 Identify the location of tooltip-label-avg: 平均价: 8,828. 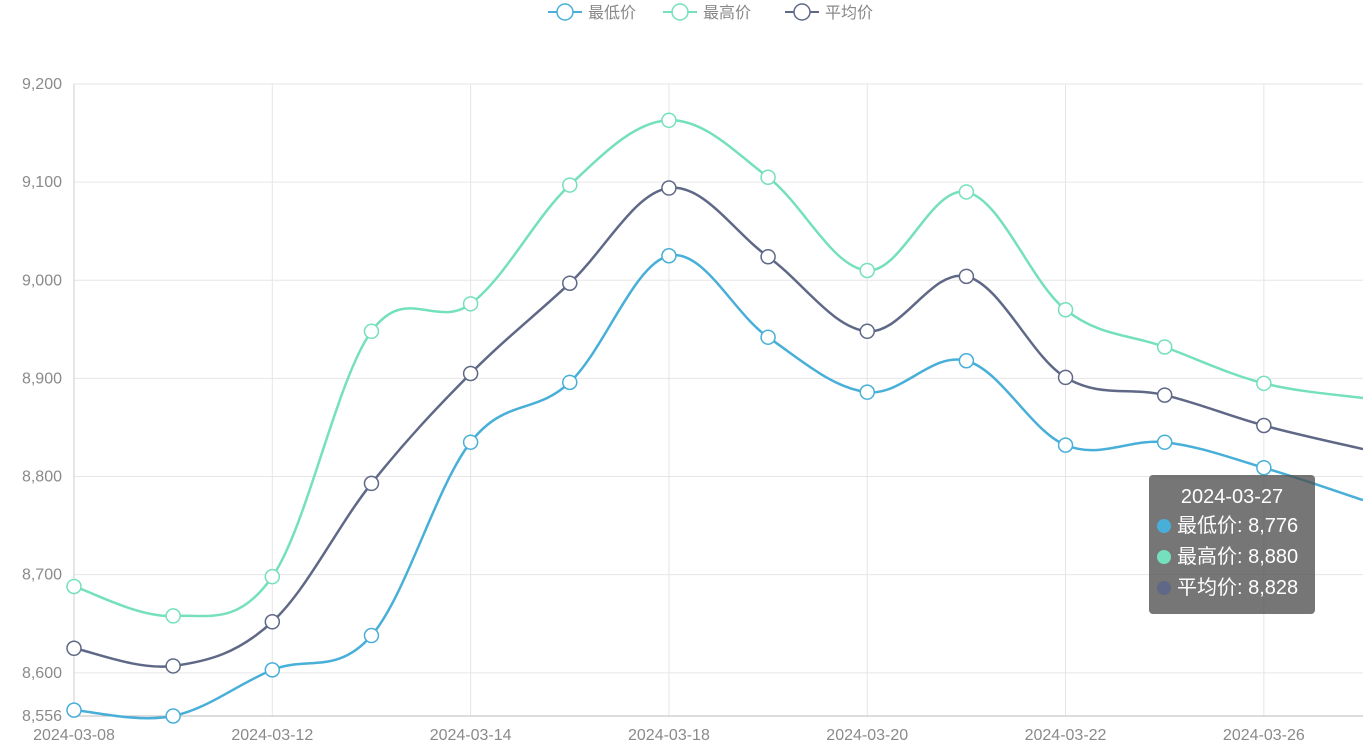
(1238, 588).